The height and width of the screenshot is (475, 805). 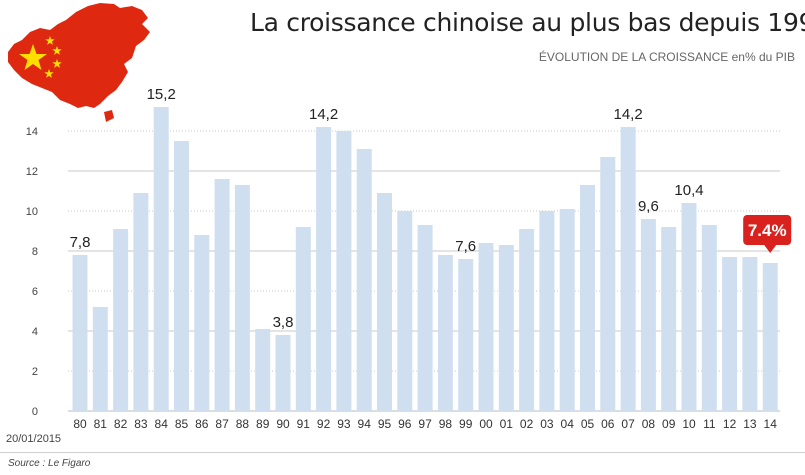 What do you see at coordinates (202, 424) in the screenshot?
I see `x-tick-label: 86` at bounding box center [202, 424].